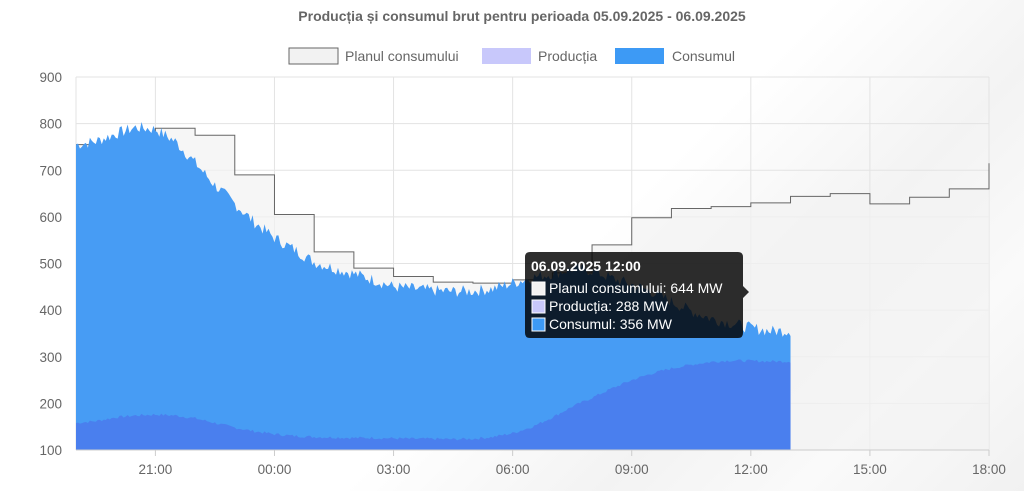 This screenshot has width=1024, height=491. I want to click on x-tick-label: 09:00, so click(632, 469).